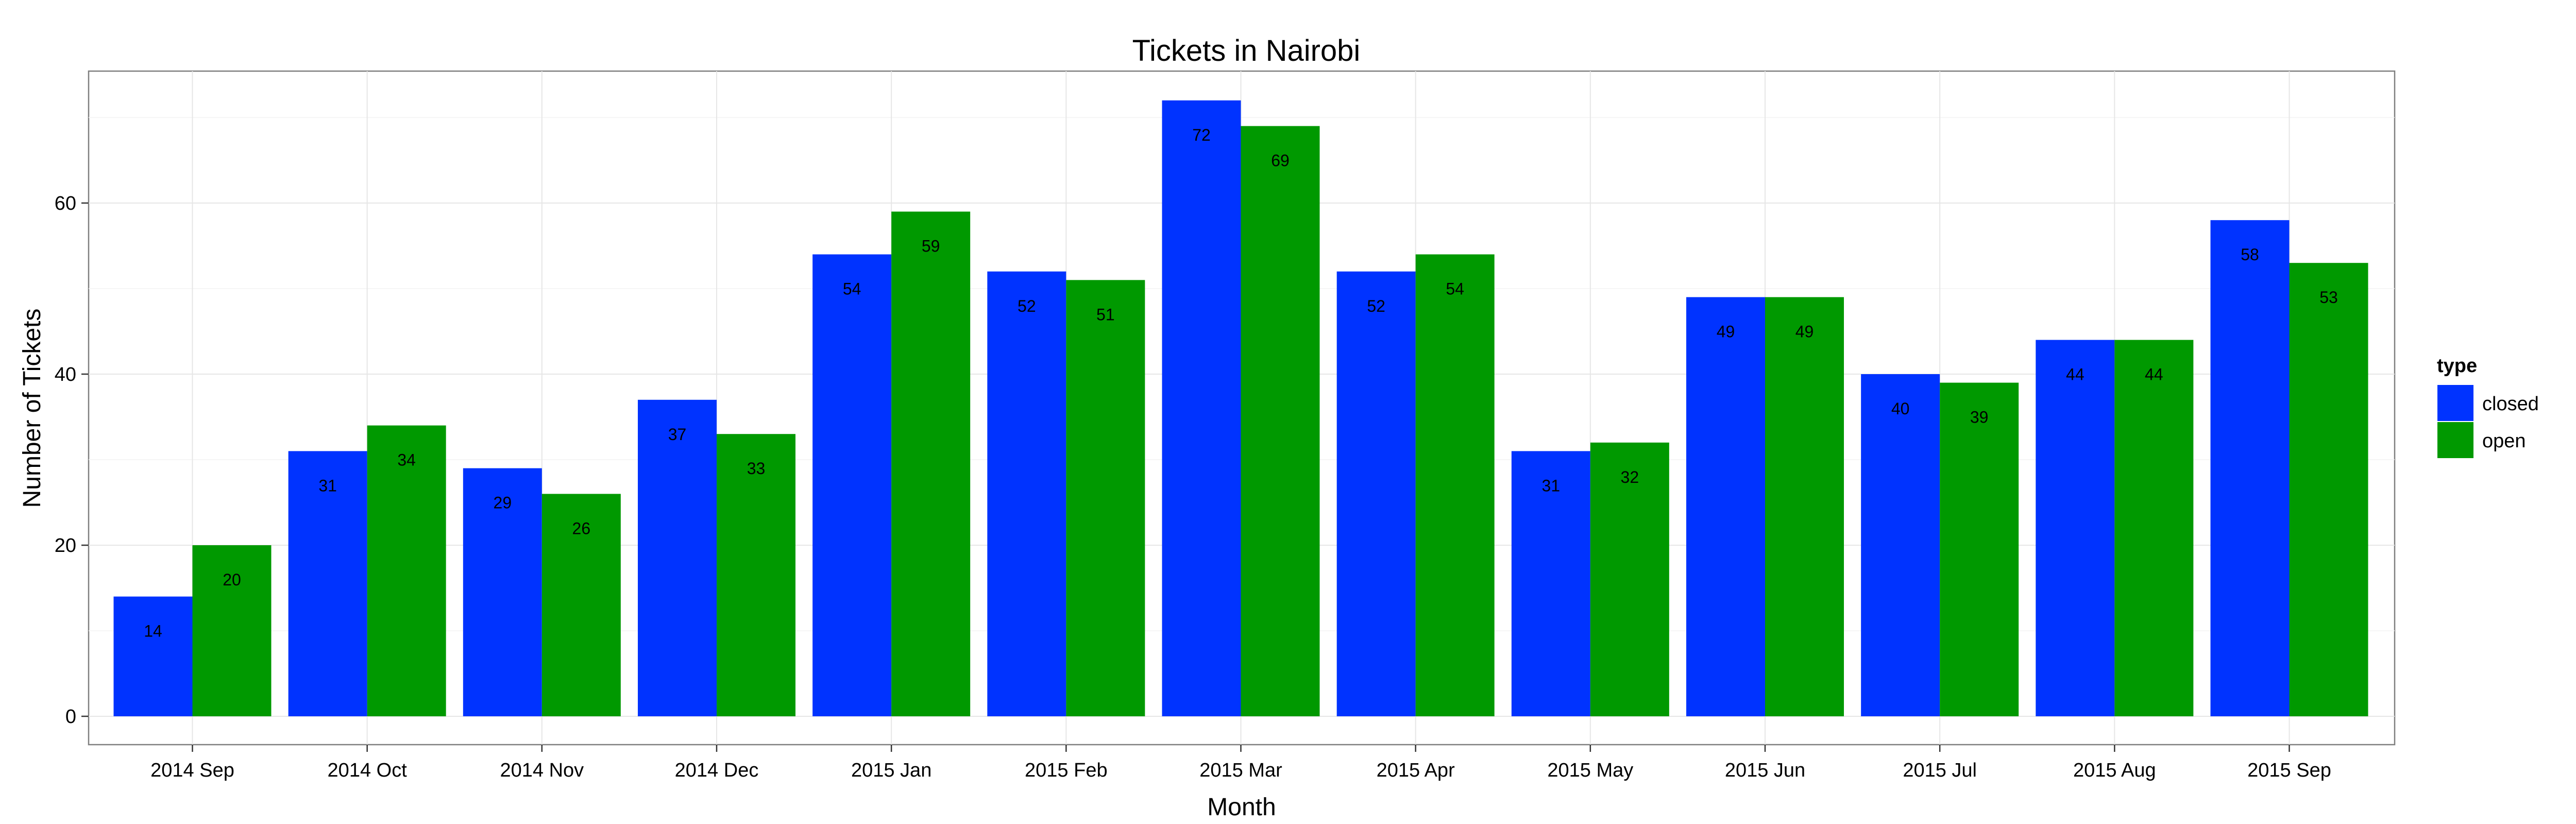 The image size is (2576, 824). I want to click on legend-key-closed, so click(2455, 403).